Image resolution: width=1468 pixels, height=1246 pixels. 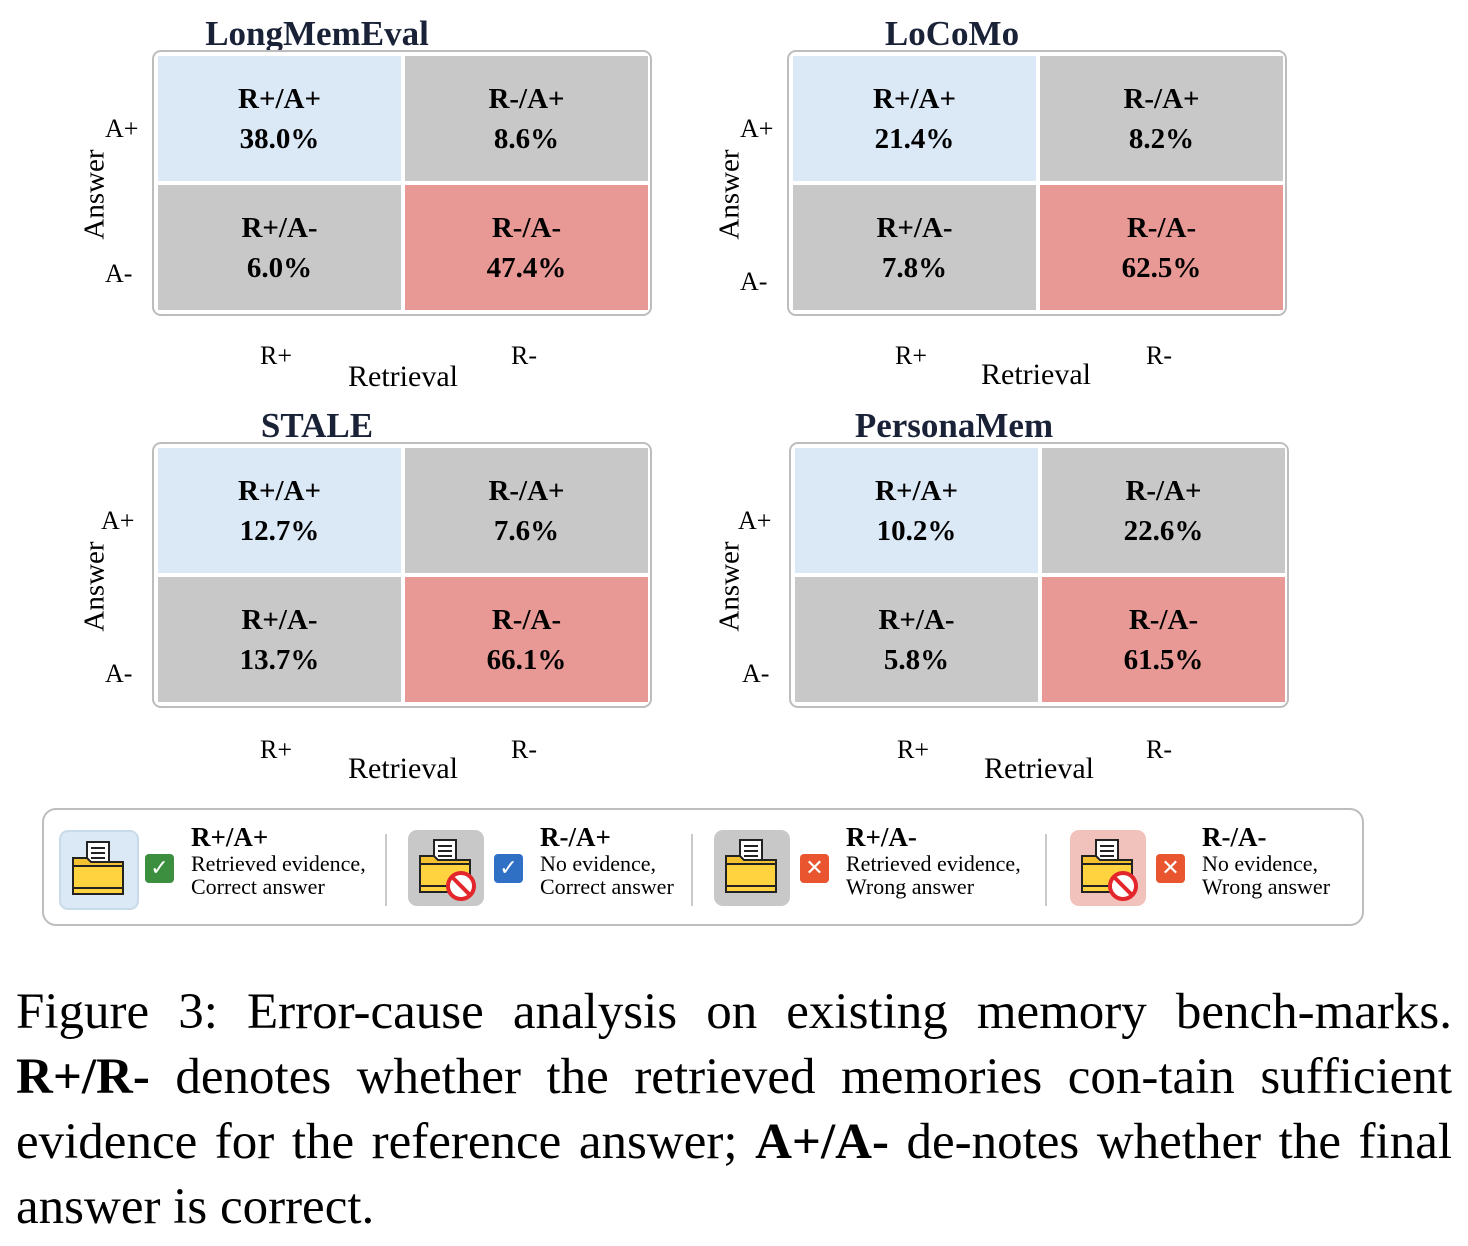 I want to click on cell-r-plus-a-plus: R+/A+ 38.0%, so click(x=279, y=118).